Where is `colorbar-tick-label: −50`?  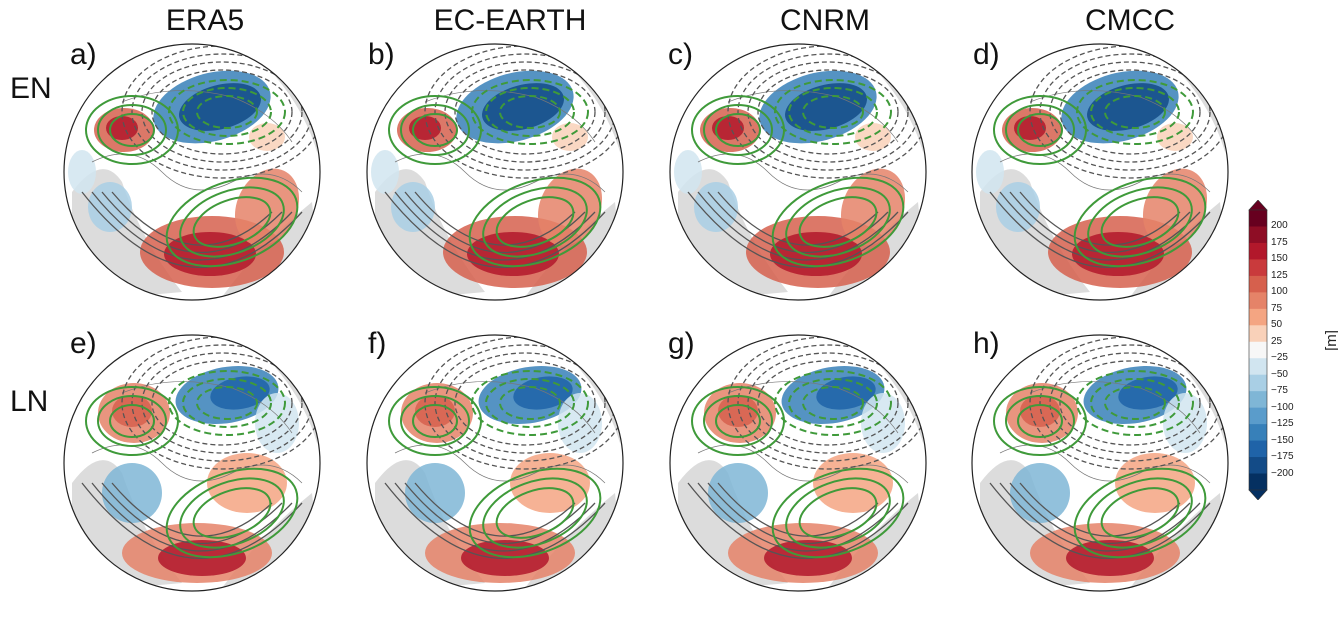
colorbar-tick-label: −50 is located at coordinates (1279, 374).